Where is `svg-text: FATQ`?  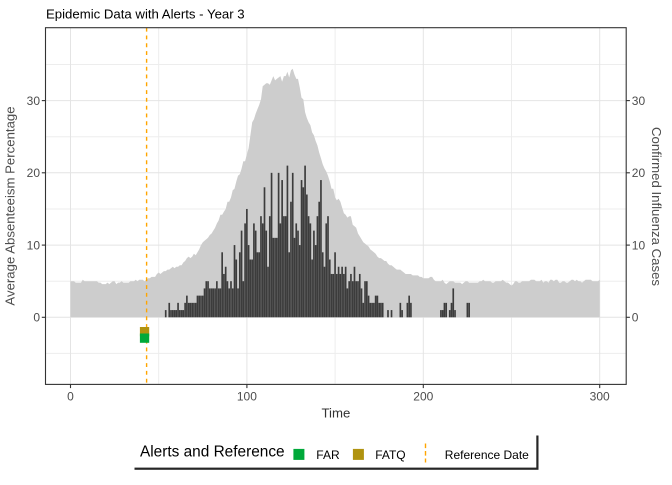
svg-text: FATQ is located at coordinates (390, 455).